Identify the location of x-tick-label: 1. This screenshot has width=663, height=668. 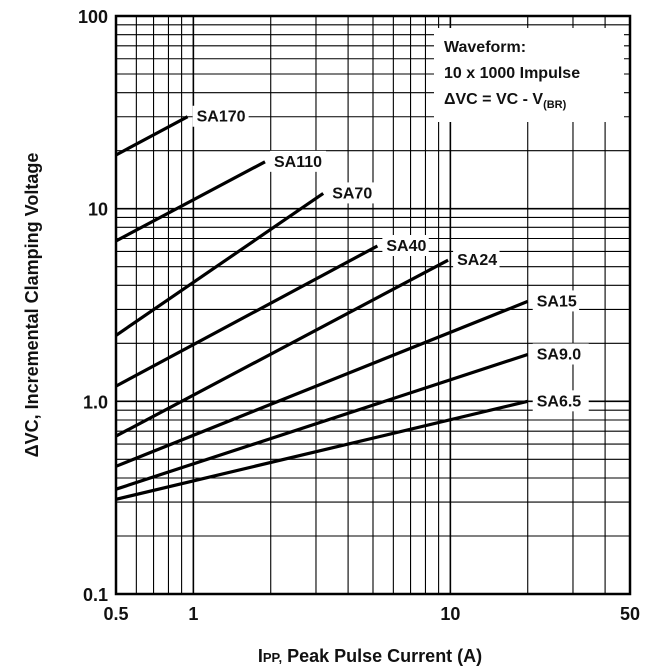
(193, 614).